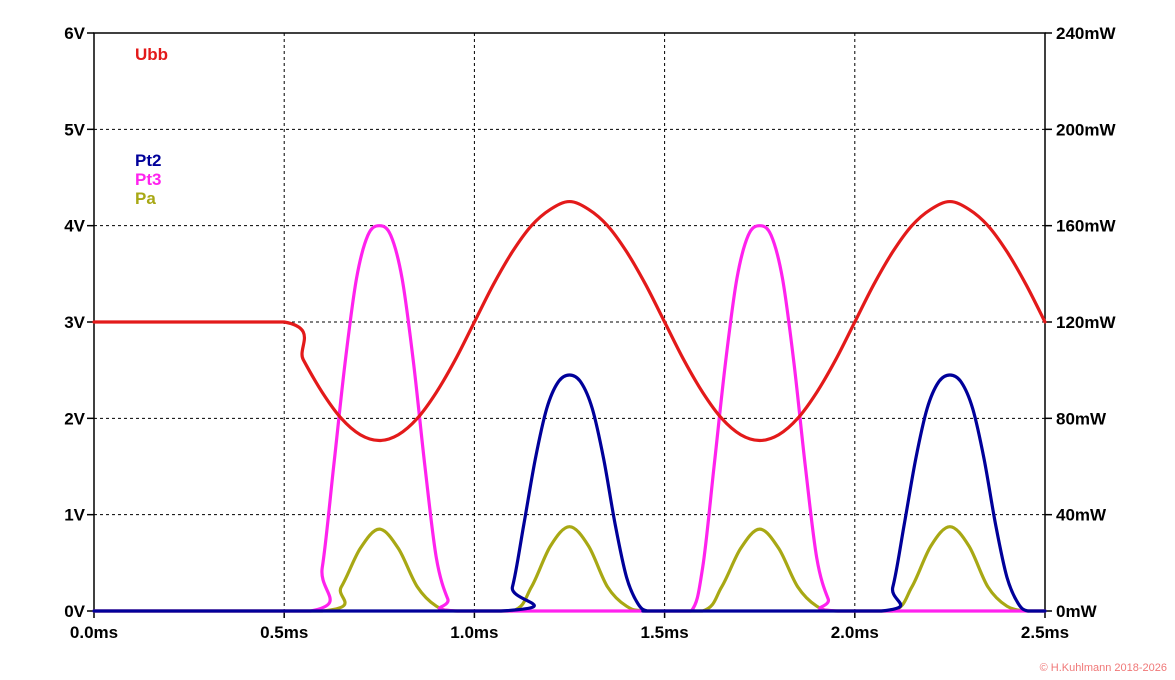 This screenshot has width=1175, height=680. What do you see at coordinates (74, 226) in the screenshot?
I see `left-tick-label: 4V` at bounding box center [74, 226].